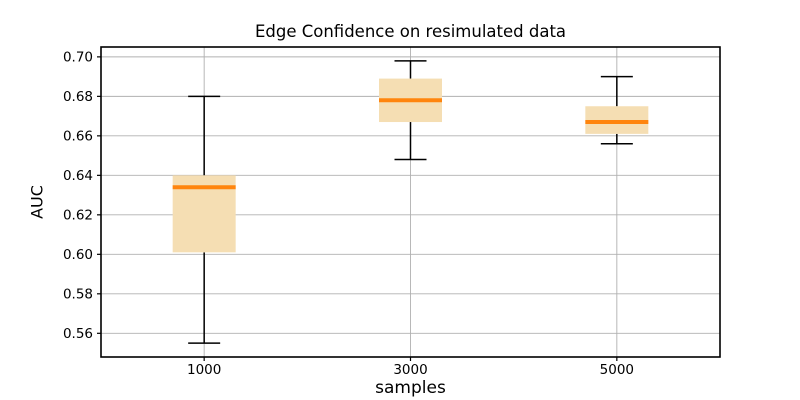 The image size is (800, 400). I want to click on y-tick-label: 0.68, so click(78, 97).